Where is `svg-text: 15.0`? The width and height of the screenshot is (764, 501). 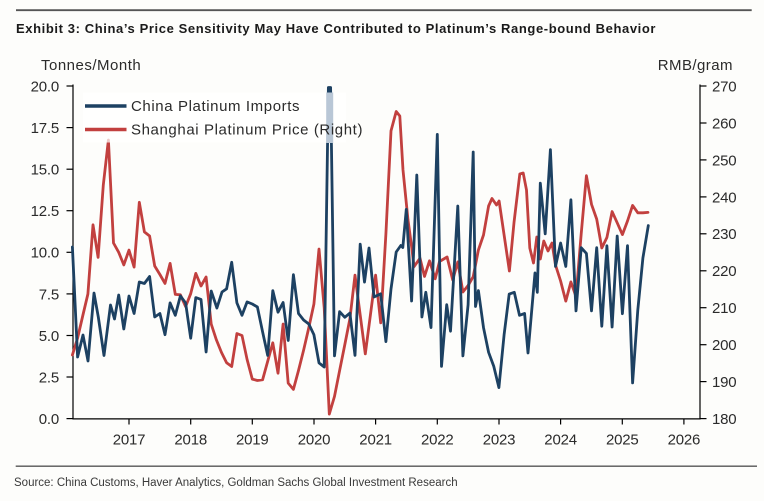
svg-text: 15.0 is located at coordinates (45, 170).